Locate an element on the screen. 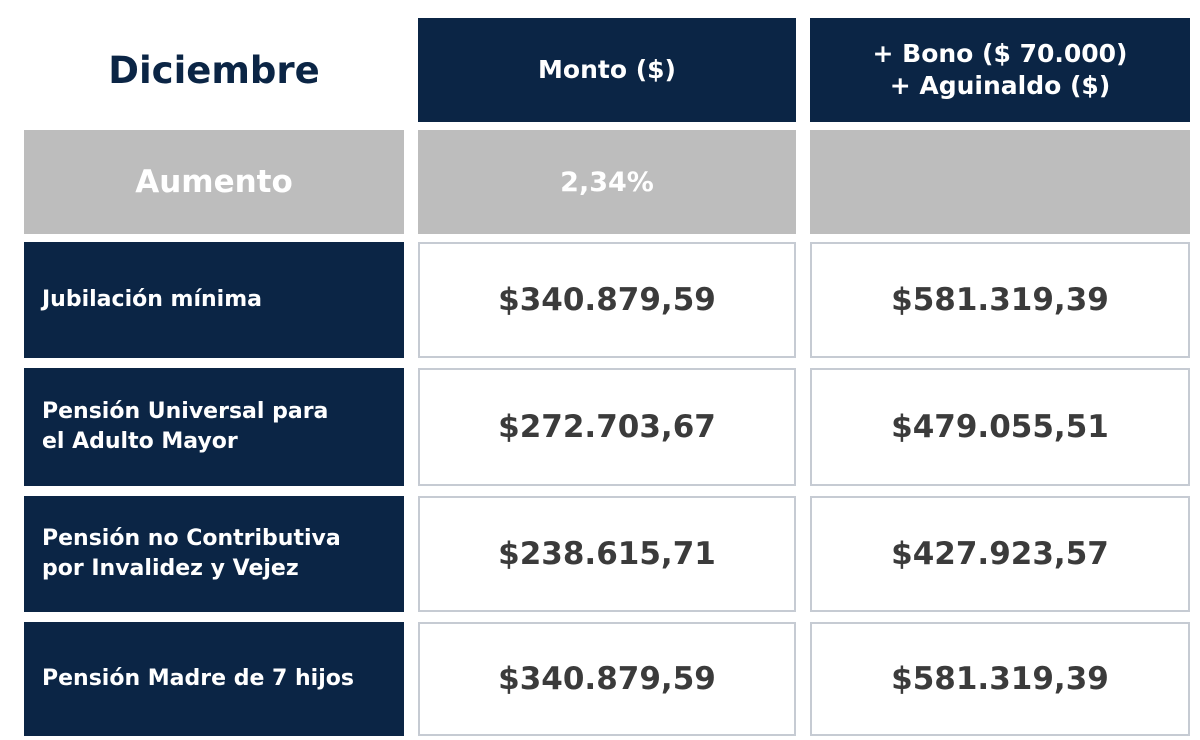 The image size is (1200, 740). row-label-line: el Adulto Mayor is located at coordinates (140, 441).